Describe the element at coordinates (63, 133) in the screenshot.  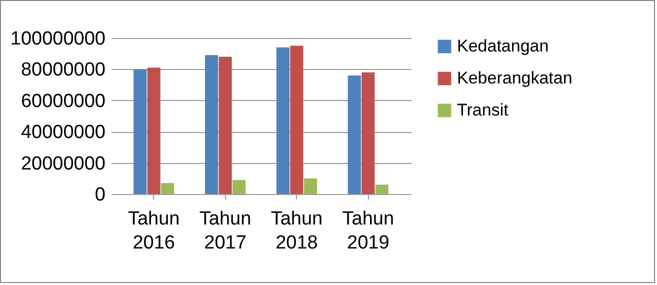
I see `y-tick-label: 40000000` at that location.